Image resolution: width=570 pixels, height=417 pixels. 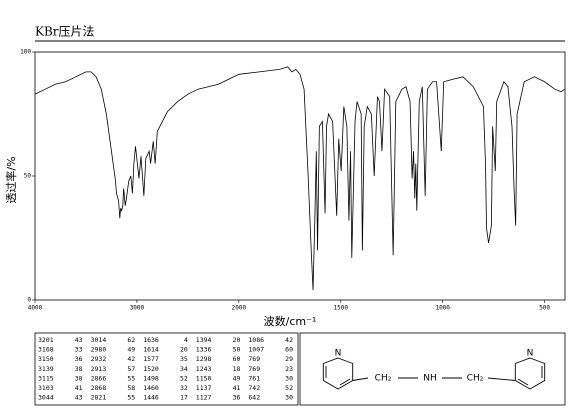 What do you see at coordinates (289, 359) in the screenshot?
I see `peak-transmittance: 29` at bounding box center [289, 359].